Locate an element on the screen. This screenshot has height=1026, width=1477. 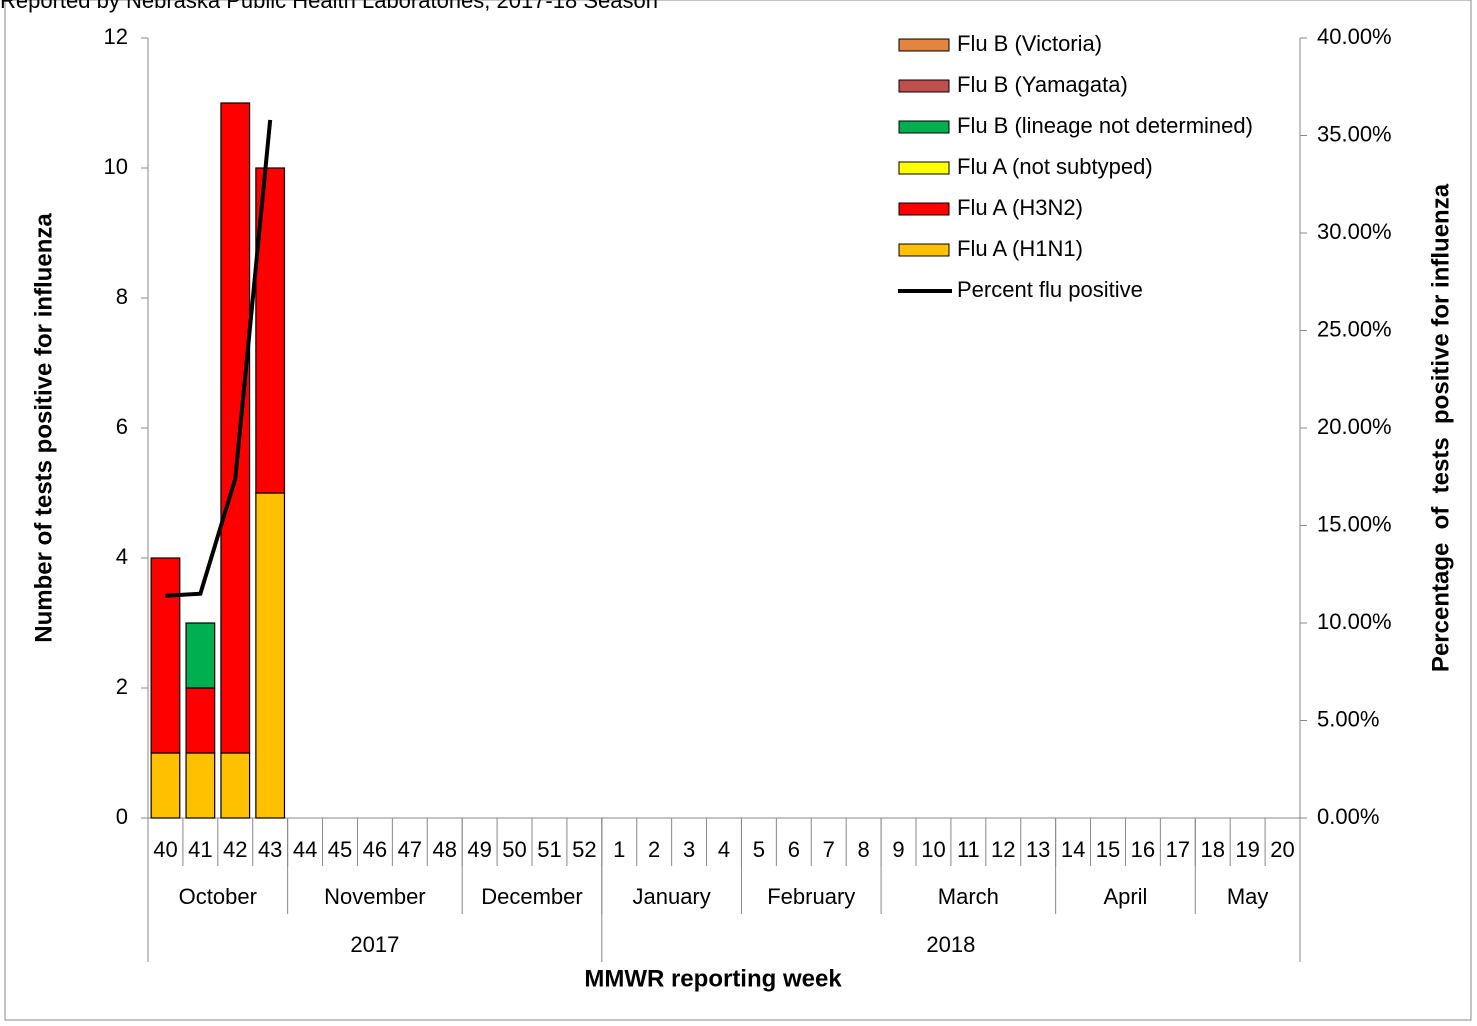
y-tick-label: 12 is located at coordinates (116, 36).